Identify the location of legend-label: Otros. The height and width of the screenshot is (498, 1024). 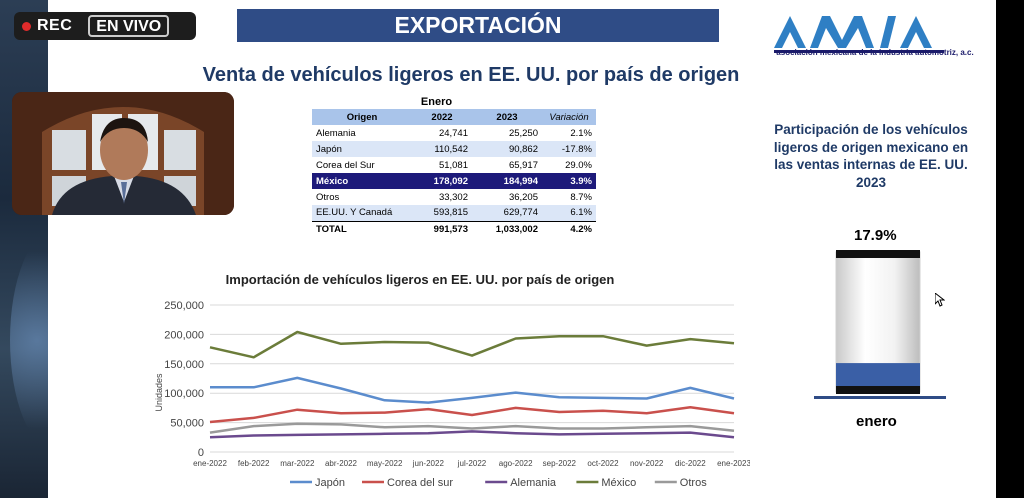
(693, 483).